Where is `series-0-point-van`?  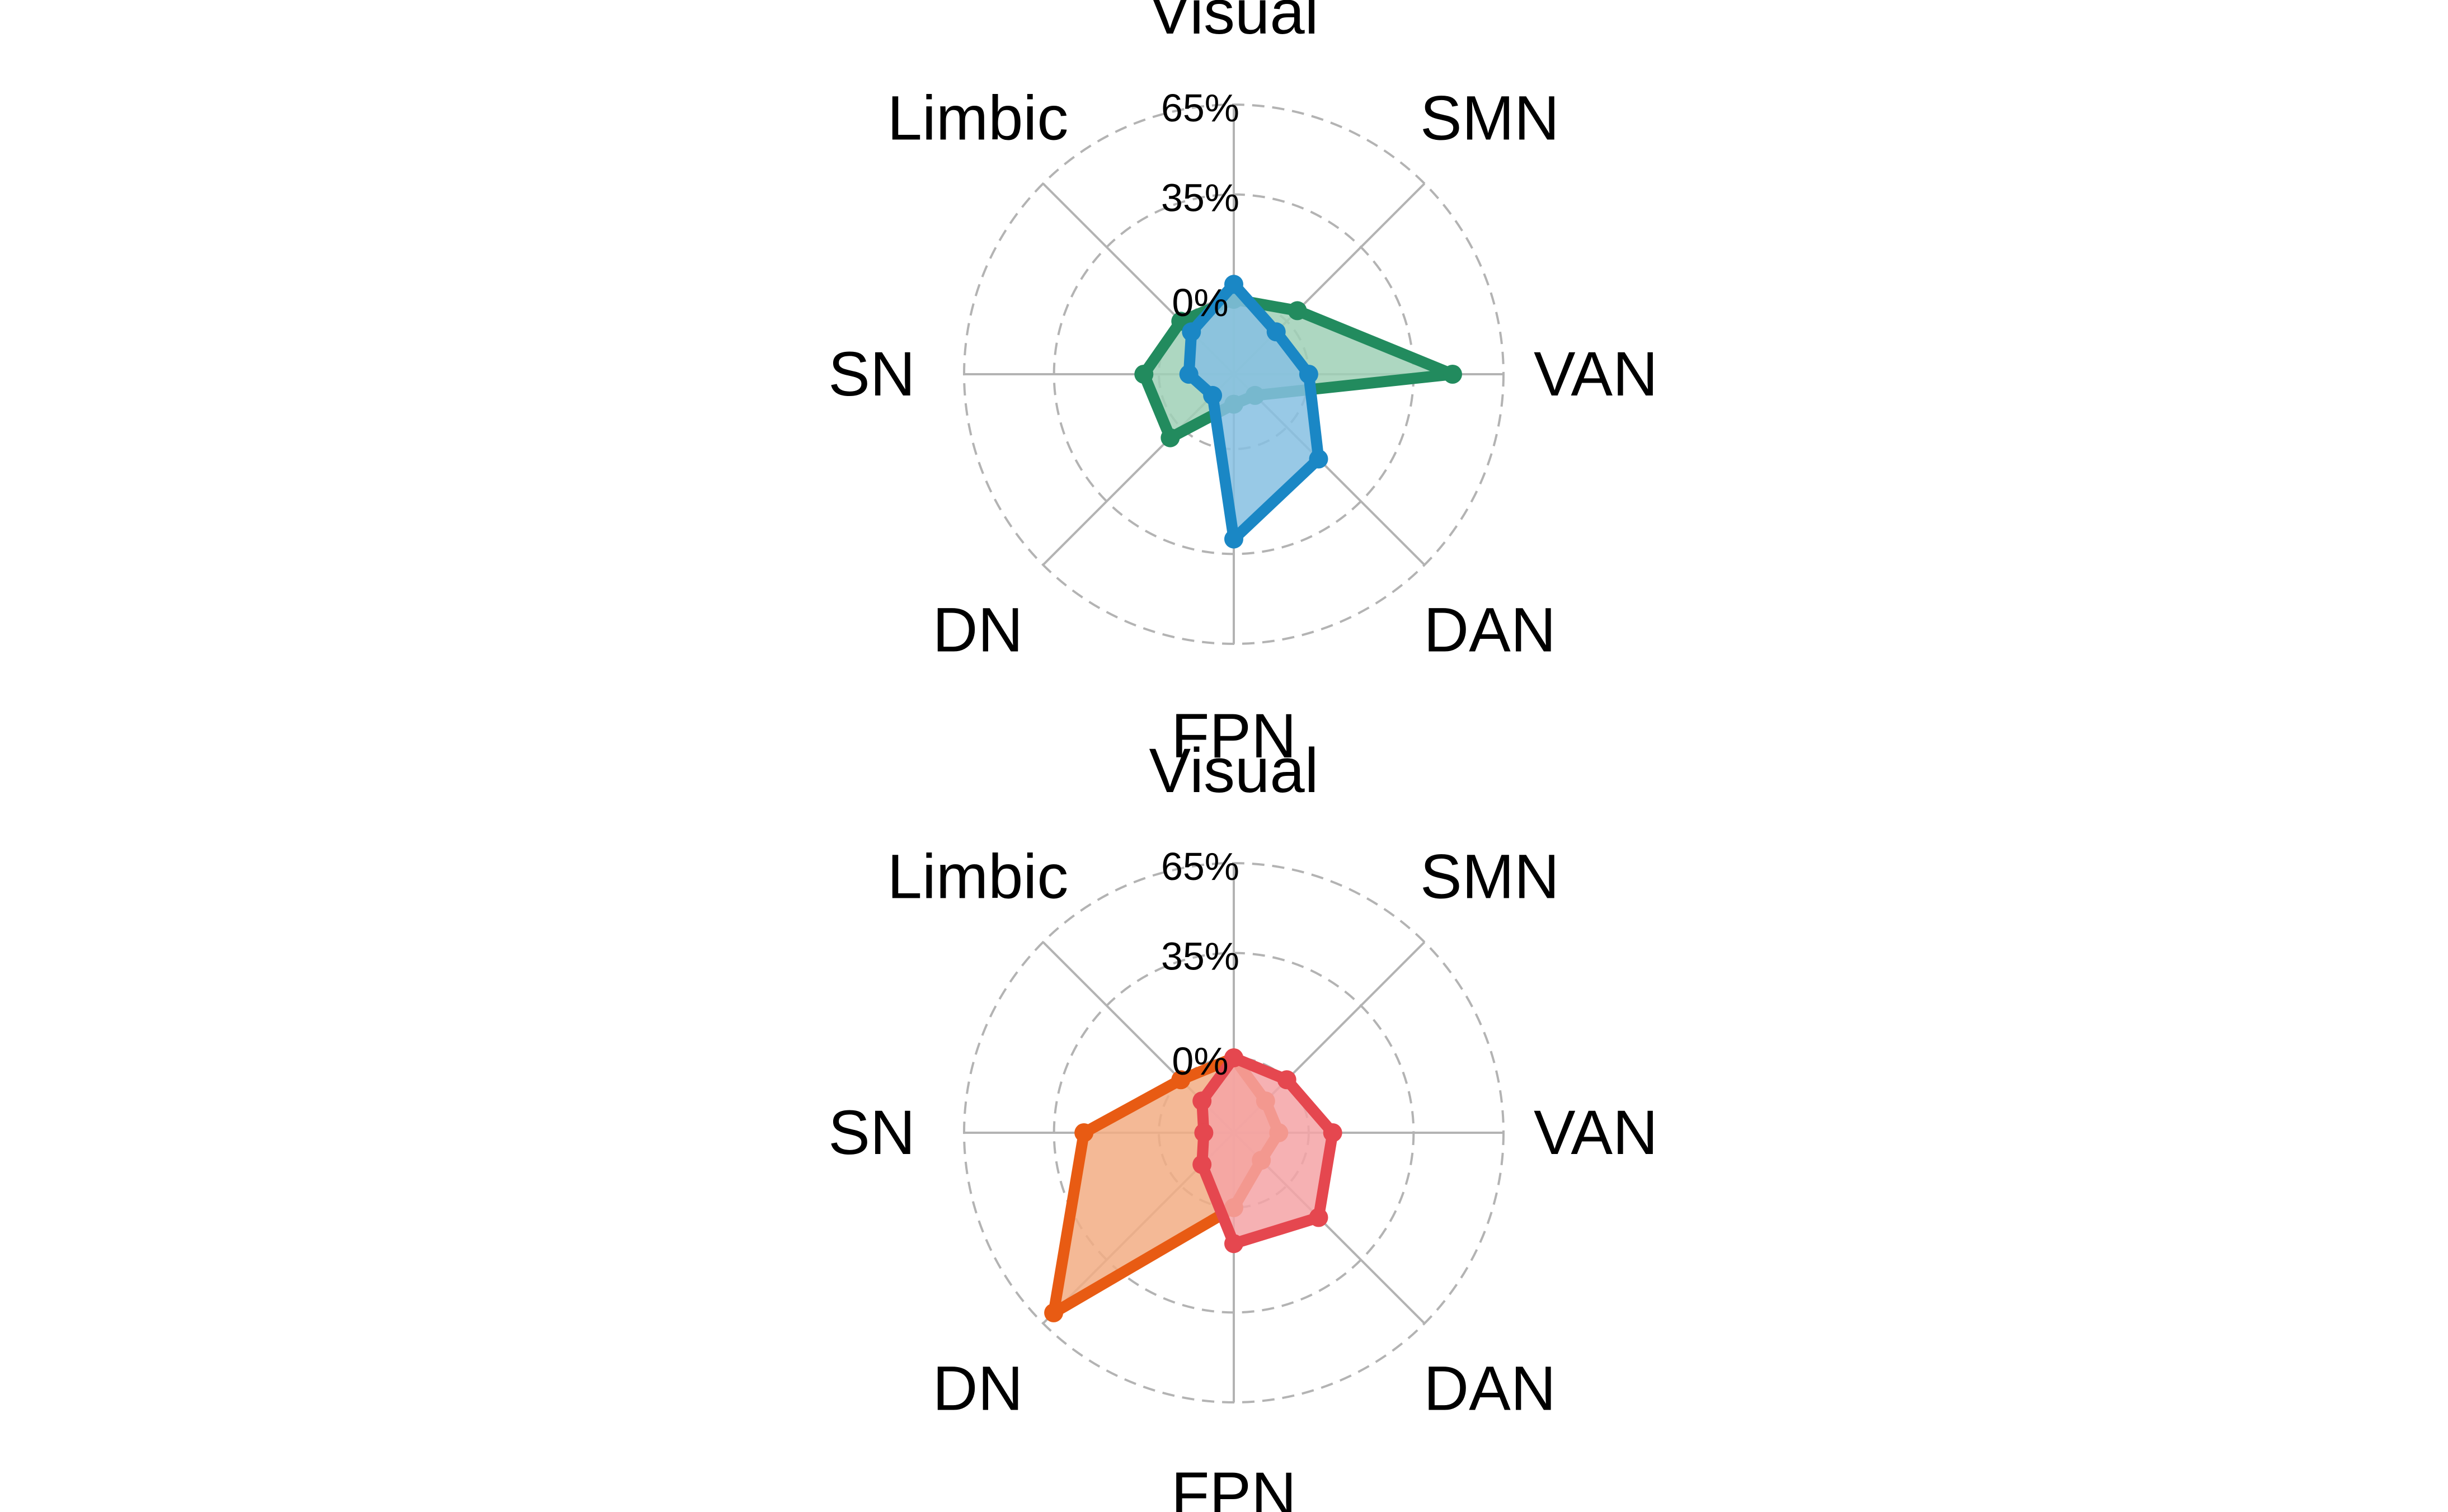 series-0-point-van is located at coordinates (1452, 374).